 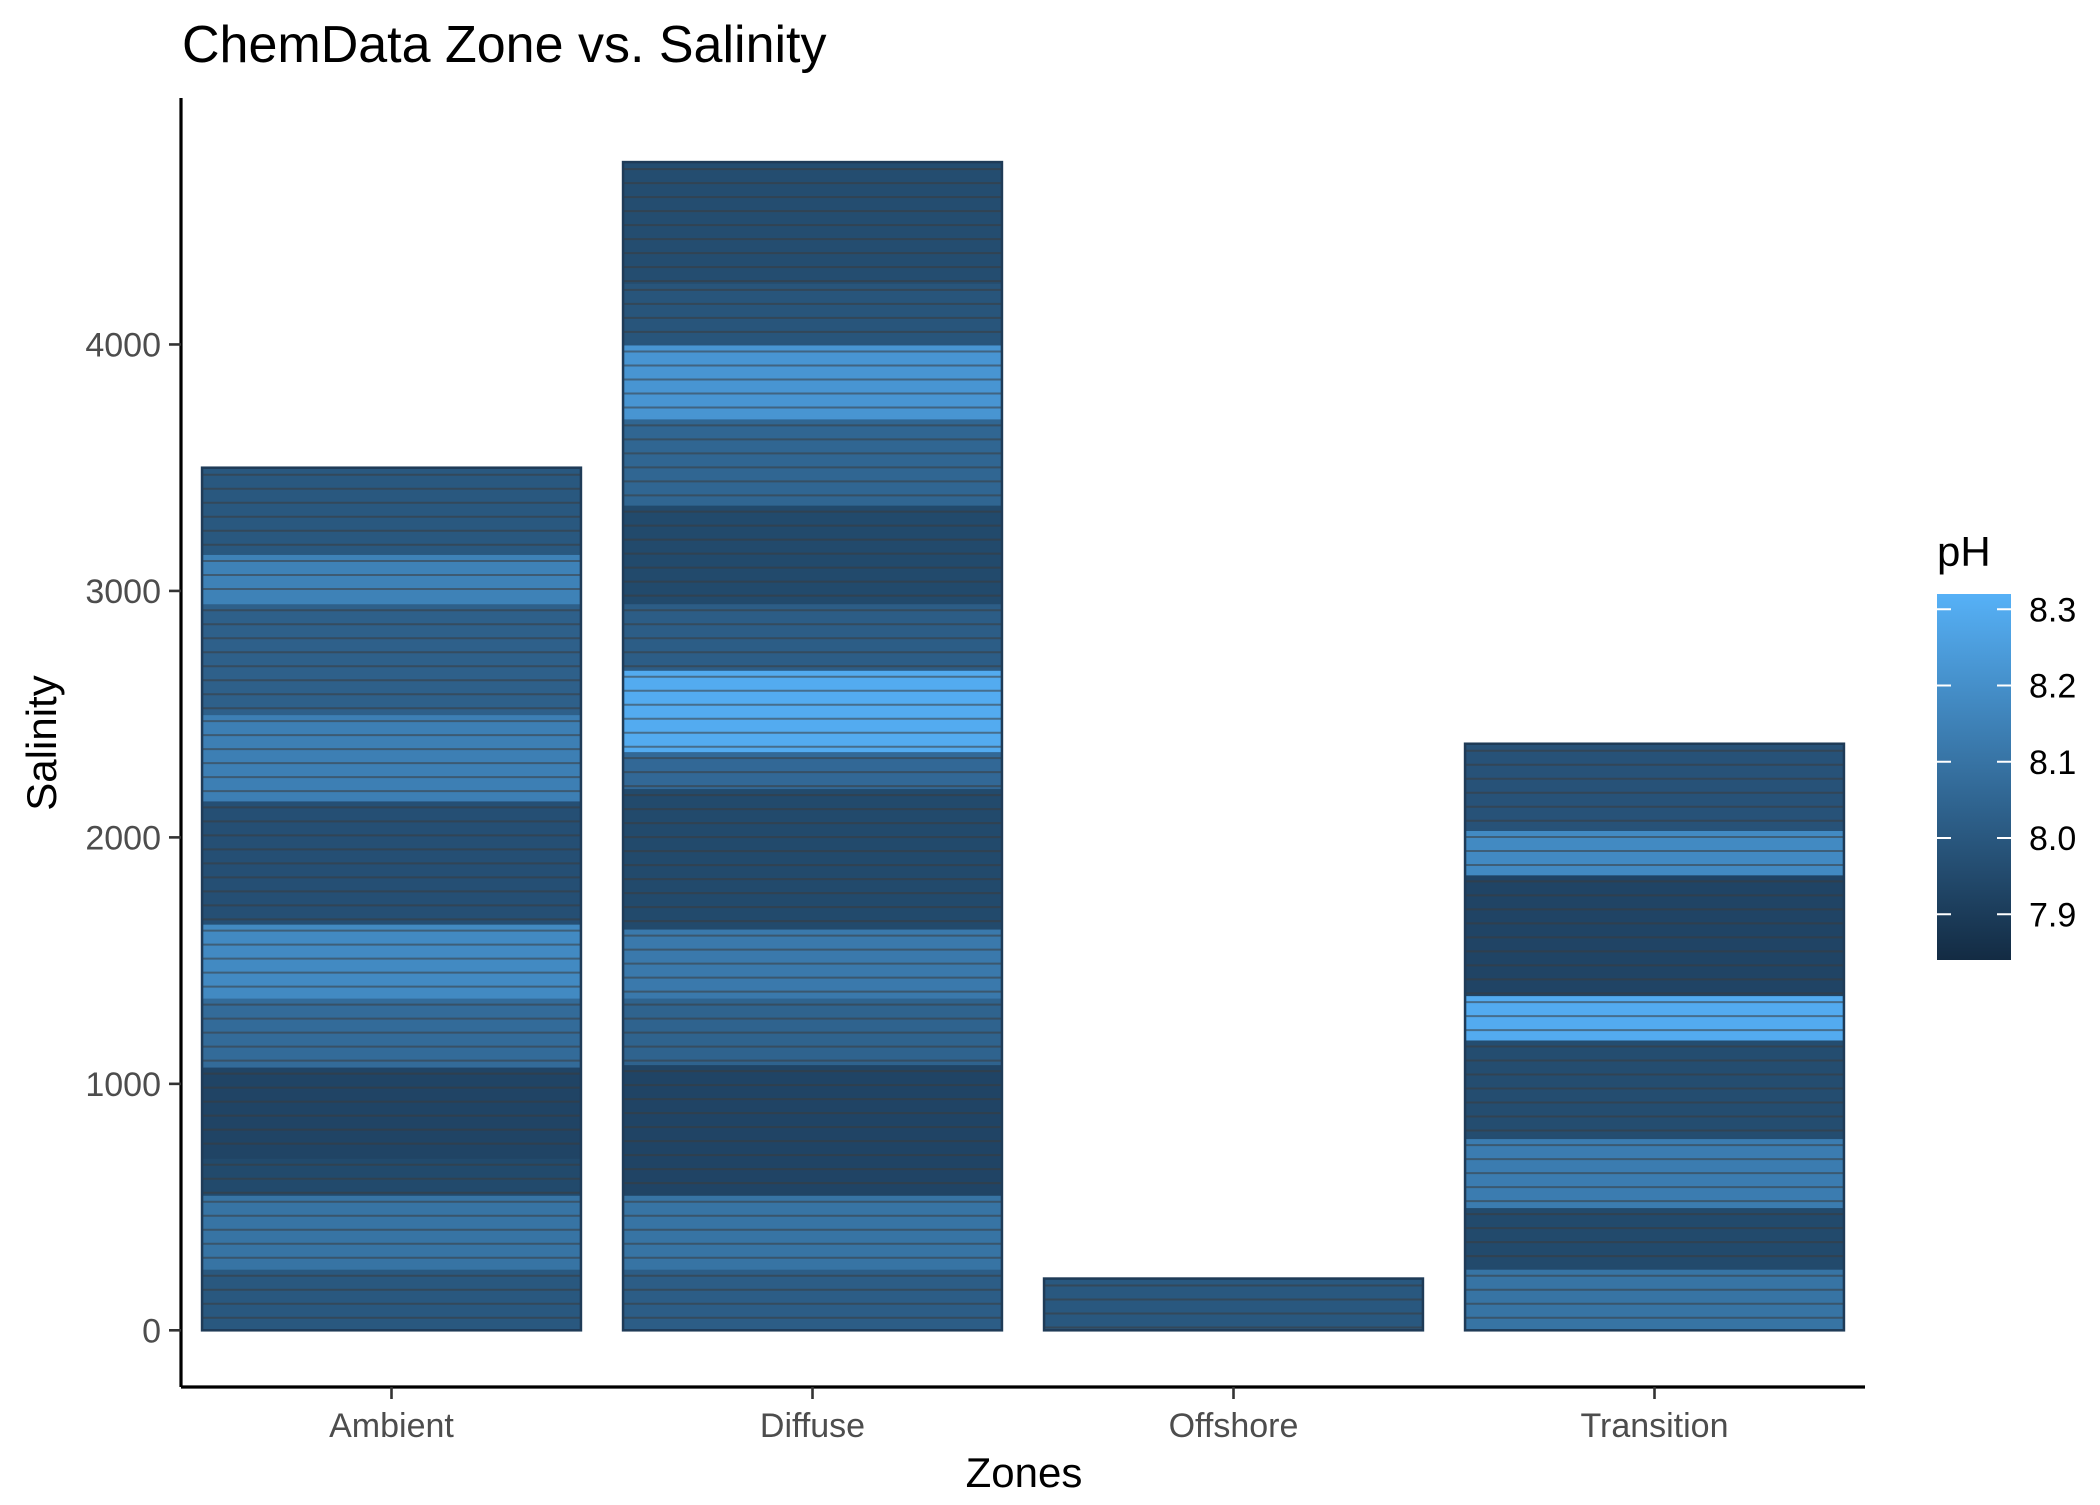 What do you see at coordinates (151, 1331) in the screenshot?
I see `y-tick-label: 0` at bounding box center [151, 1331].